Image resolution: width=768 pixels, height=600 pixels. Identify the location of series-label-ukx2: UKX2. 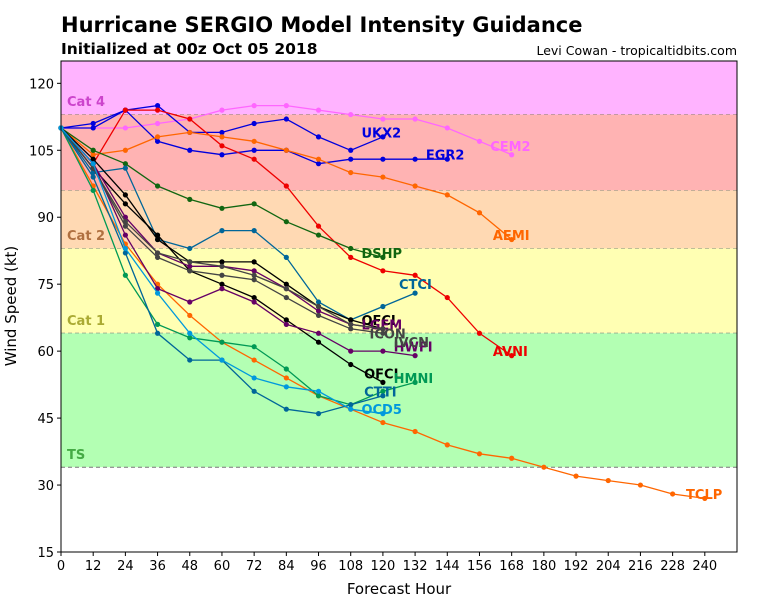
(381, 133).